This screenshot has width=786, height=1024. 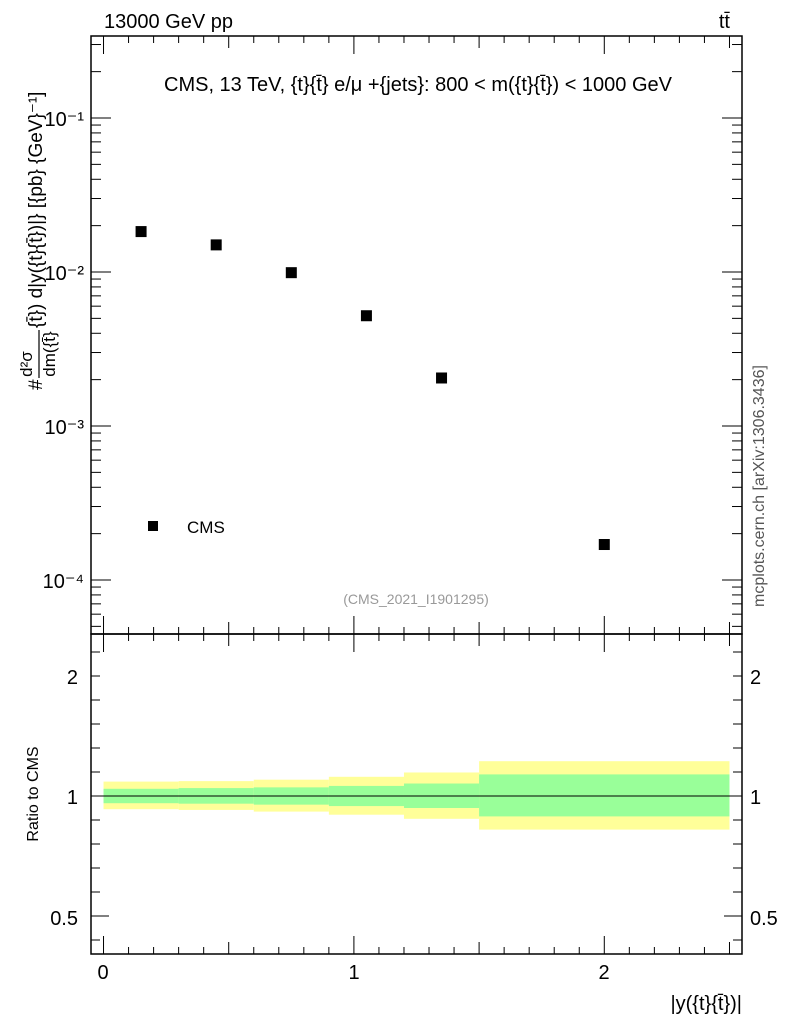 I want to click on ratio-y-tick-05-right: 0.5, so click(x=764, y=919).